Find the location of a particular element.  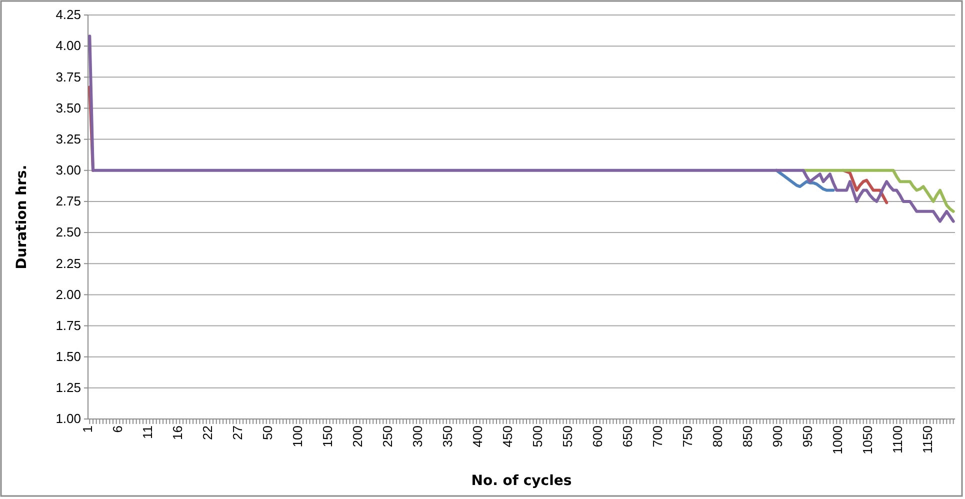

x-tick-label: 850 is located at coordinates (748, 437).